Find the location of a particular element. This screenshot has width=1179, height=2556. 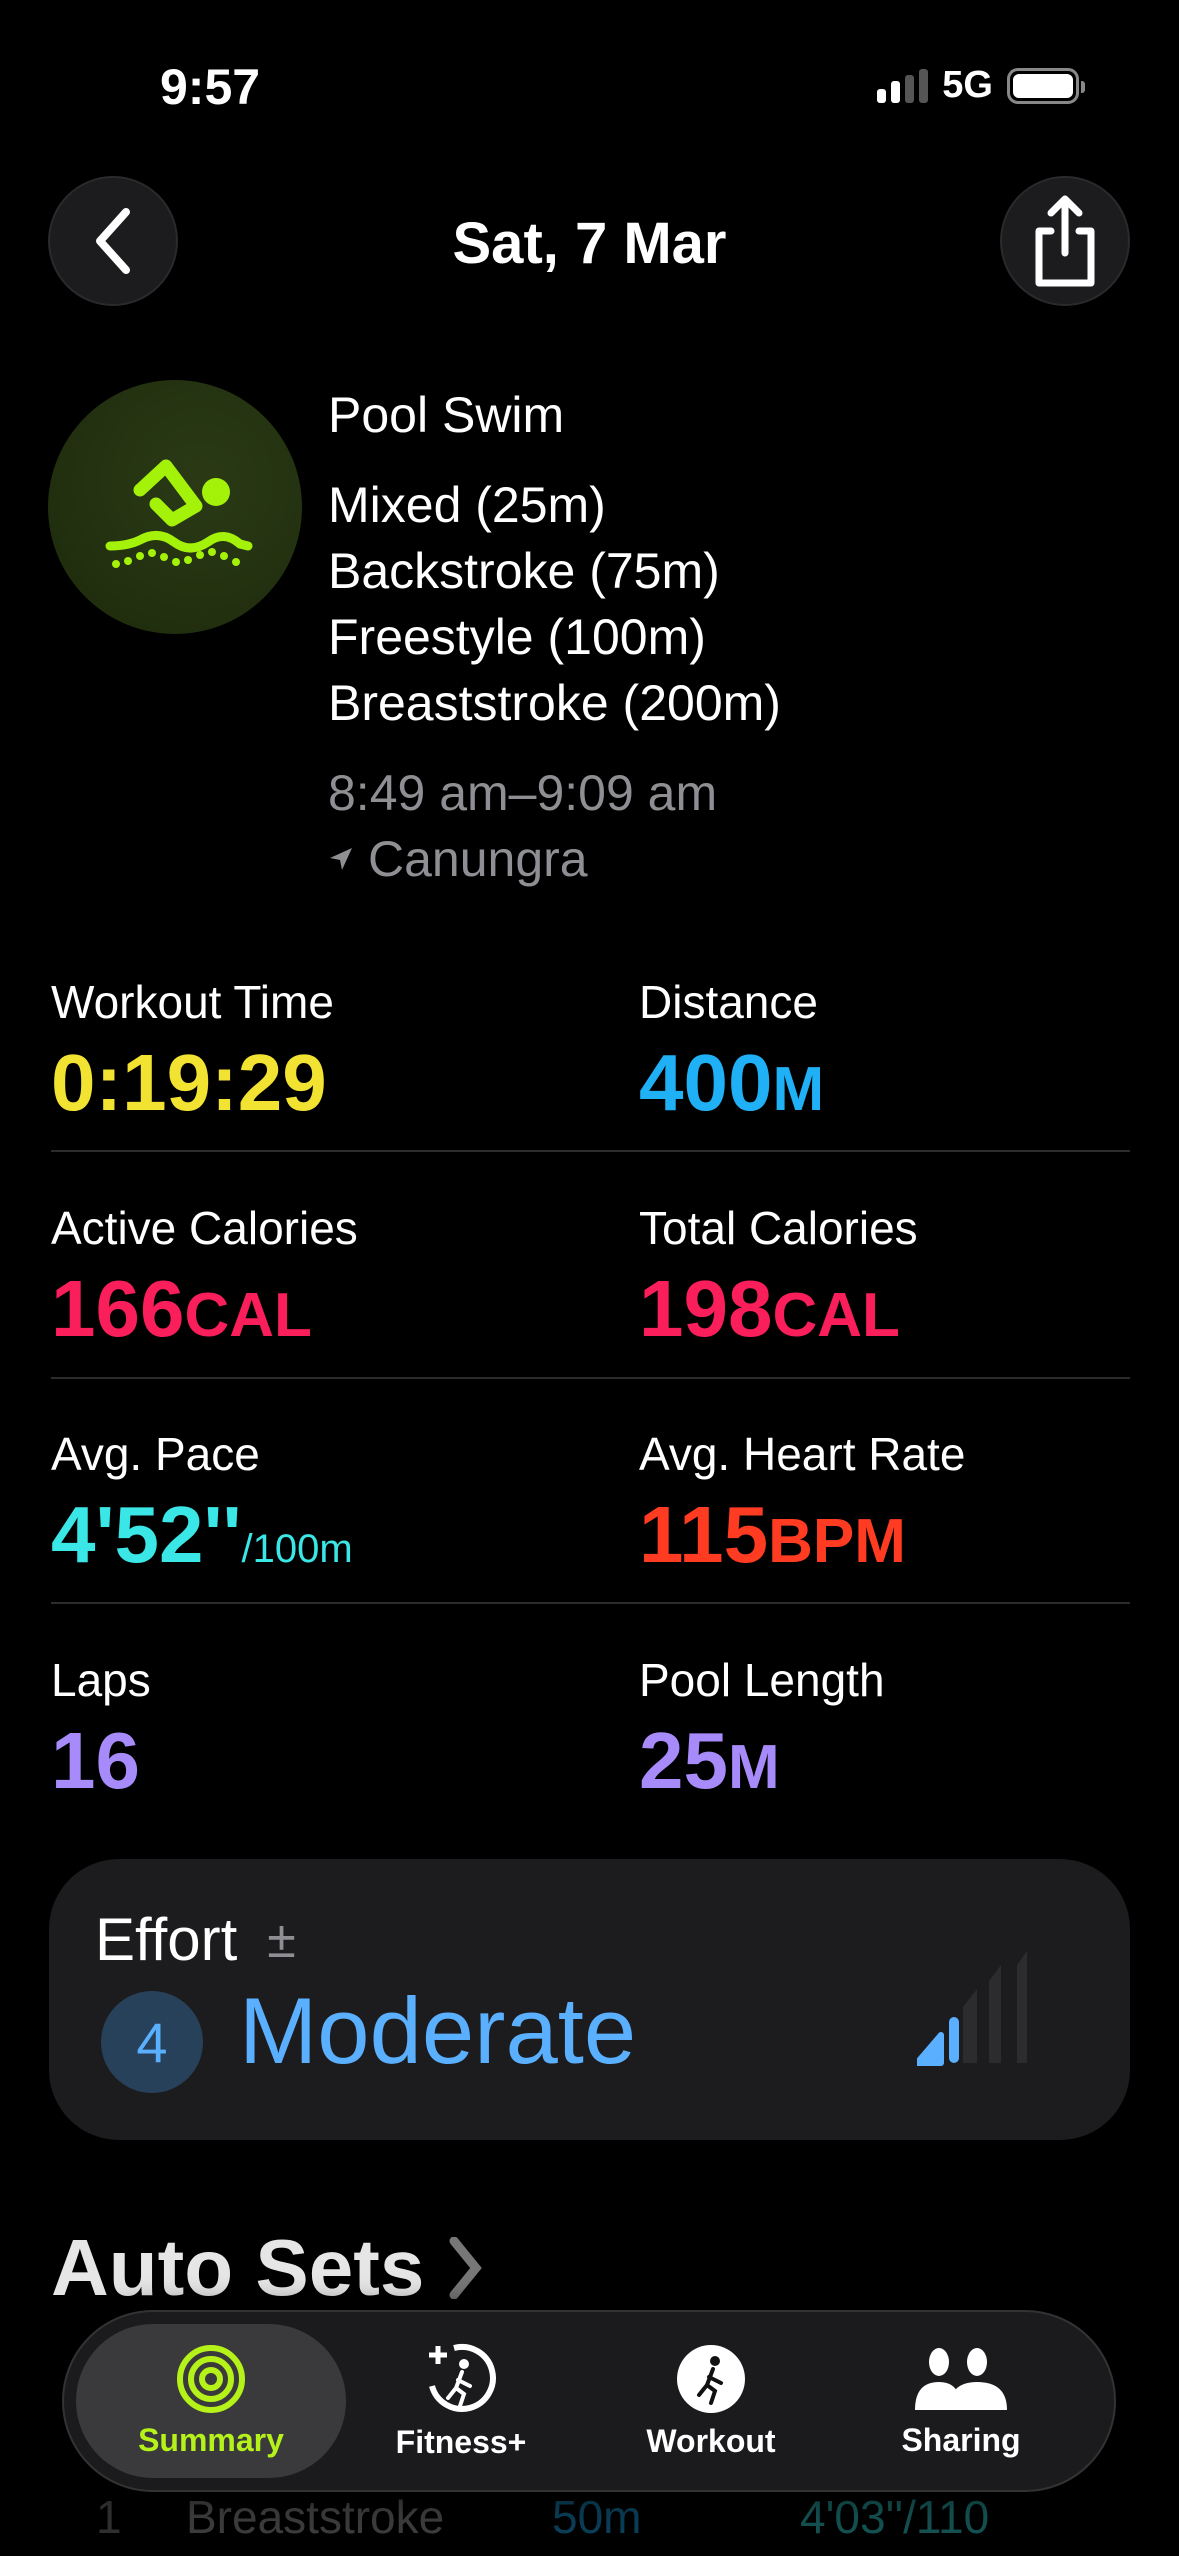

stat-avg-heart-rate: Avg. Heart Rate 115BPM is located at coordinates (802, 1501).